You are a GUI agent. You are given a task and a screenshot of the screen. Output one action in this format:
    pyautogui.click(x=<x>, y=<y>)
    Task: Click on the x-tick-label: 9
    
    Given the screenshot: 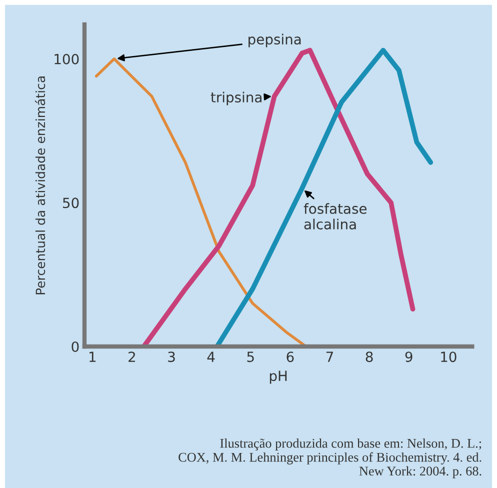 What is the action you would take?
    pyautogui.click(x=408, y=357)
    